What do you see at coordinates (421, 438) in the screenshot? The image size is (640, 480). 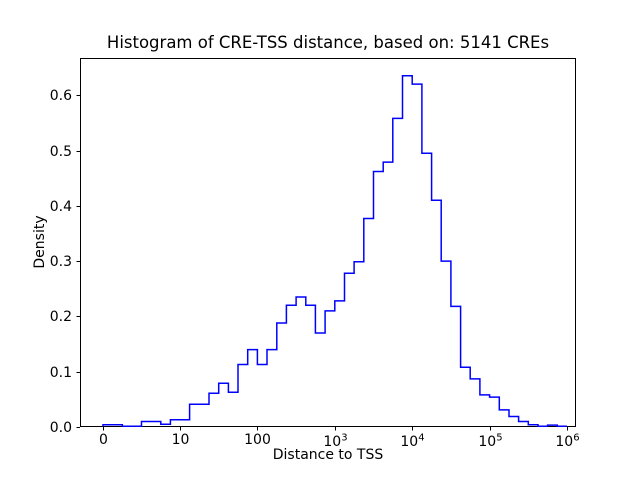 I see `x-tick-exponent: 4` at bounding box center [421, 438].